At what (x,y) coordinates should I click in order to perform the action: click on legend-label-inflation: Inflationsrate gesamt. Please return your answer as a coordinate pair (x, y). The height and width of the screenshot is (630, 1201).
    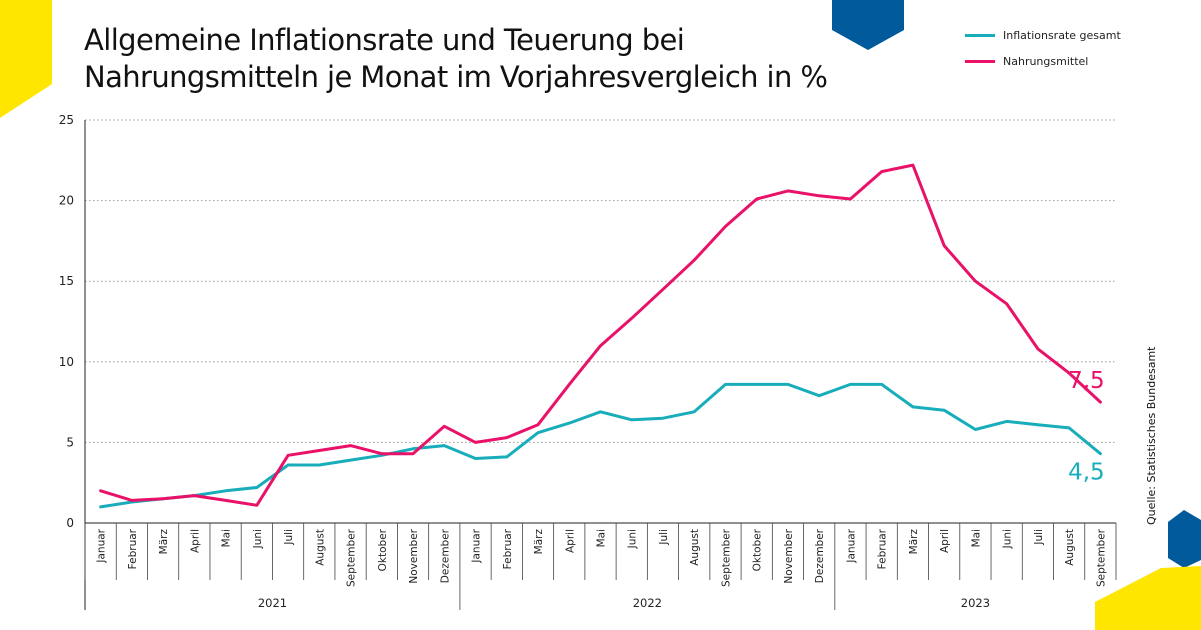
    Looking at the image, I should click on (1062, 35).